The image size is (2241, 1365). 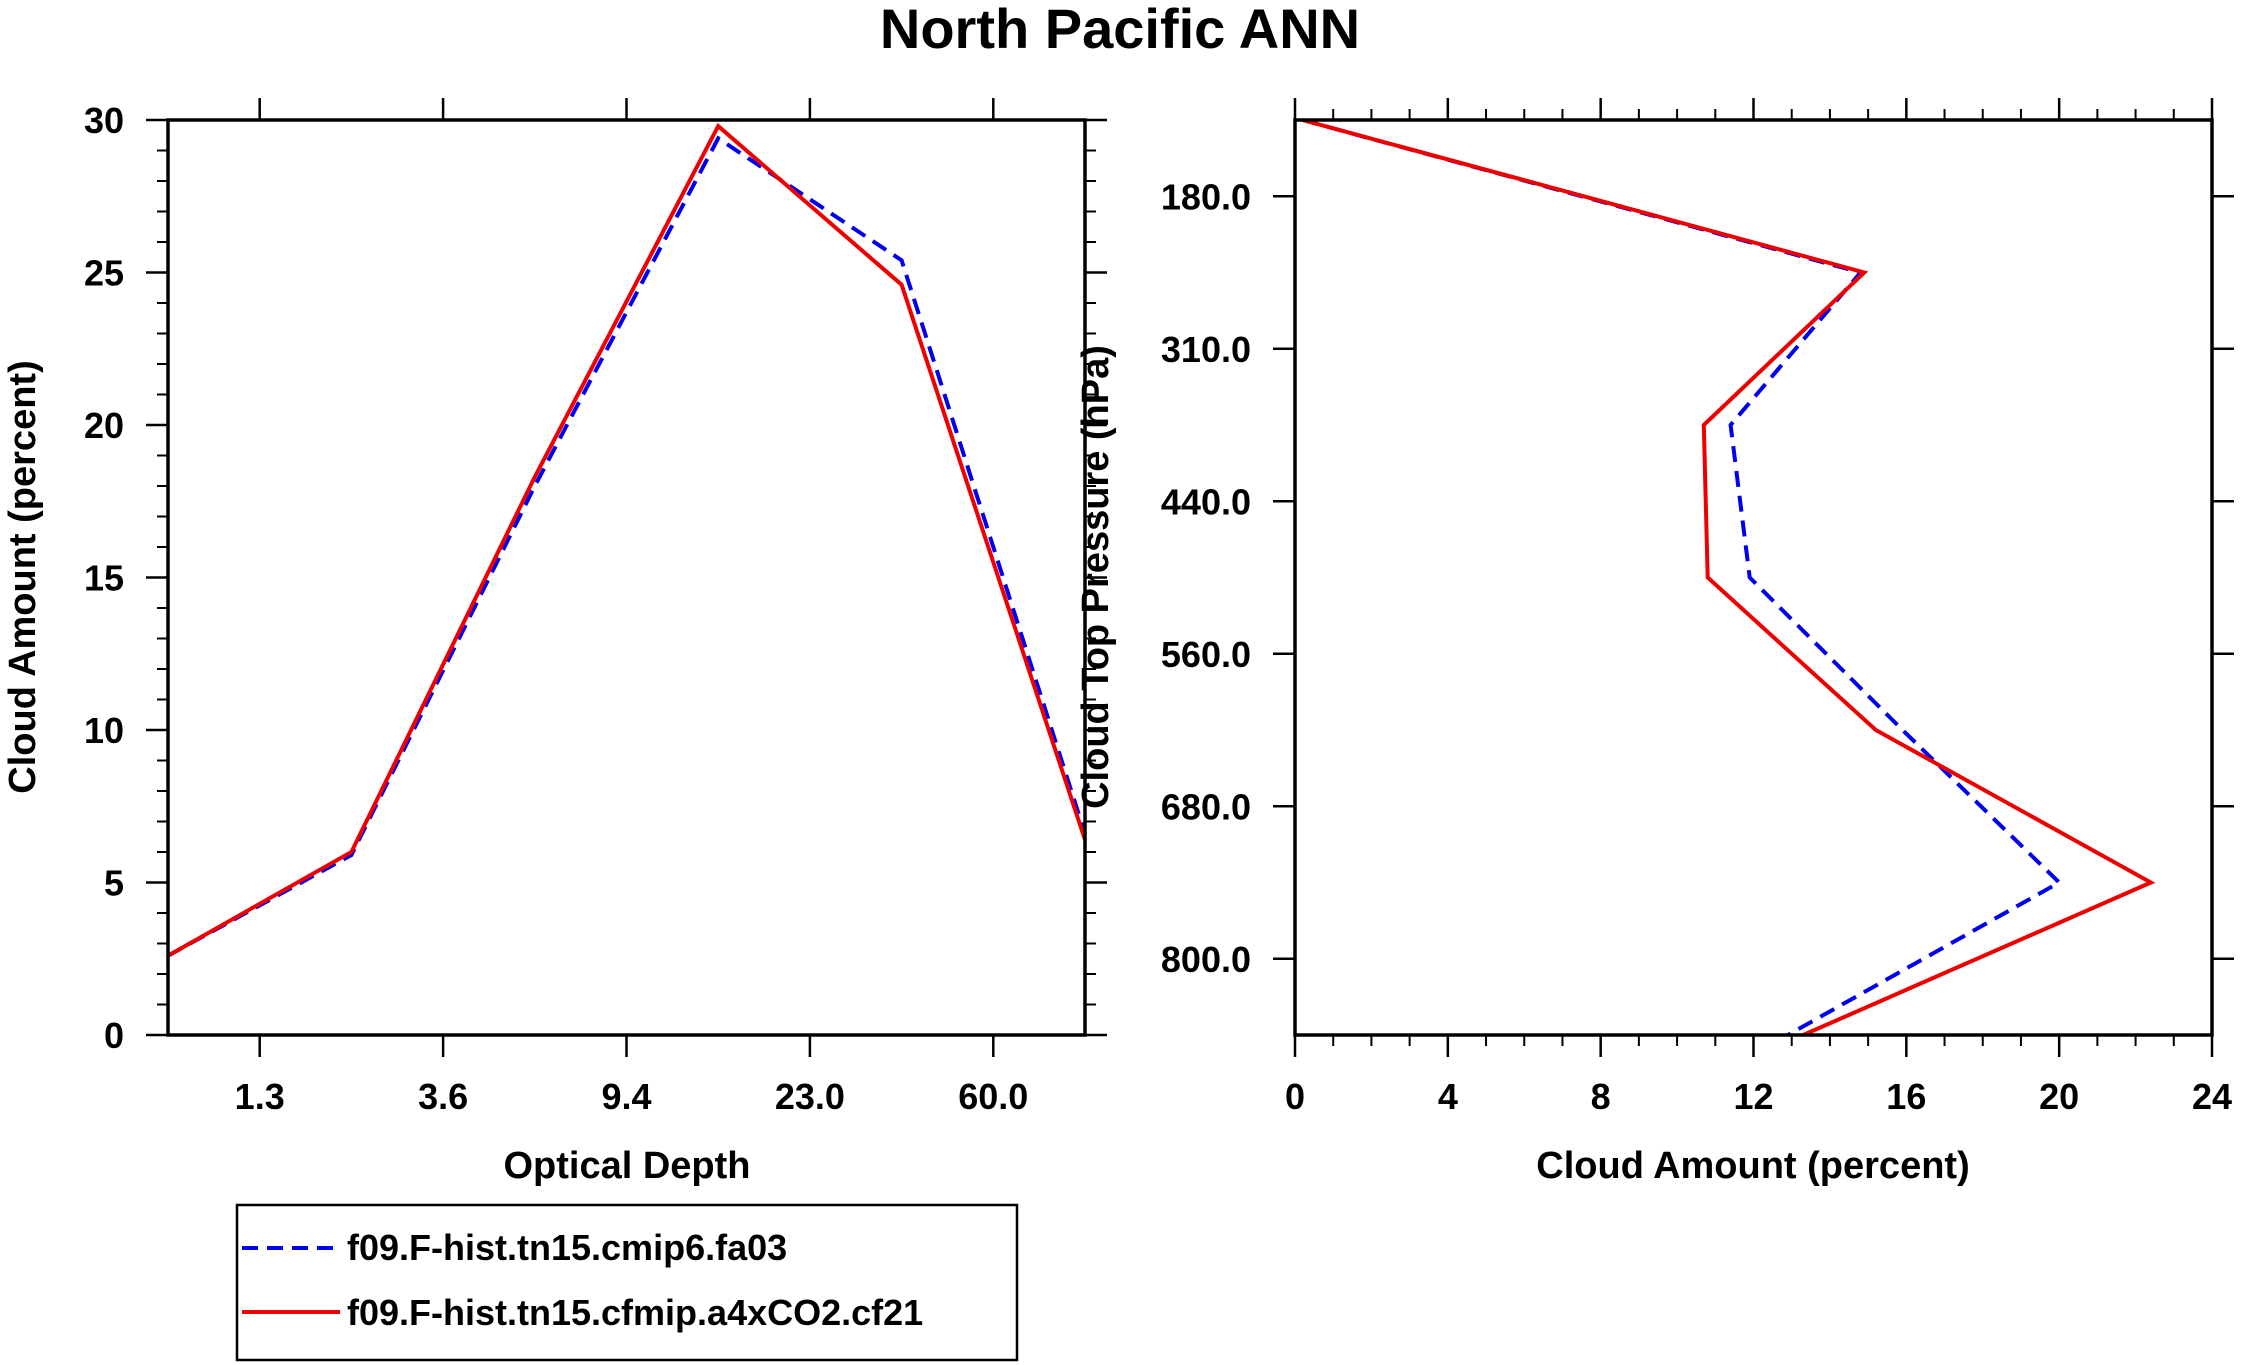 What do you see at coordinates (2059, 1096) in the screenshot?
I see `right-x-tick-label: 20` at bounding box center [2059, 1096].